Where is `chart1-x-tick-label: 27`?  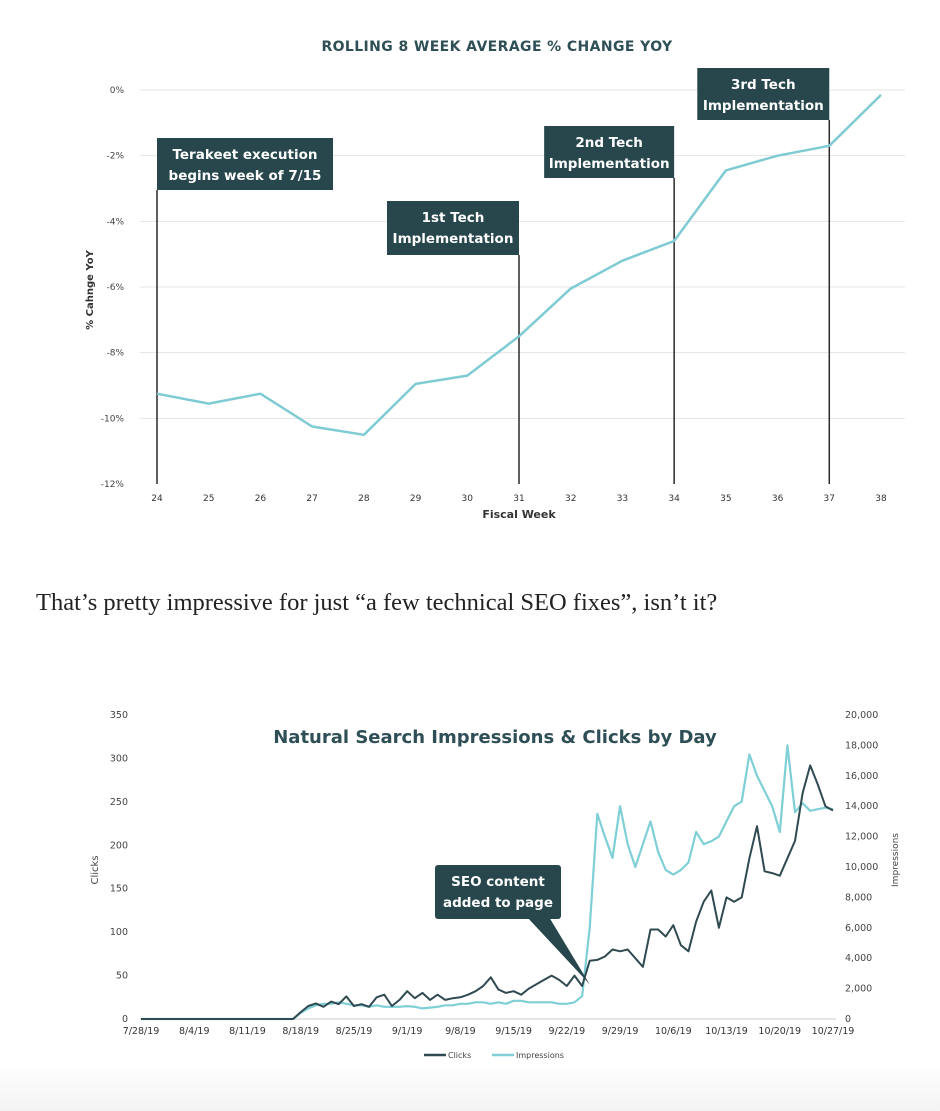
chart1-x-tick-label: 27 is located at coordinates (311, 499).